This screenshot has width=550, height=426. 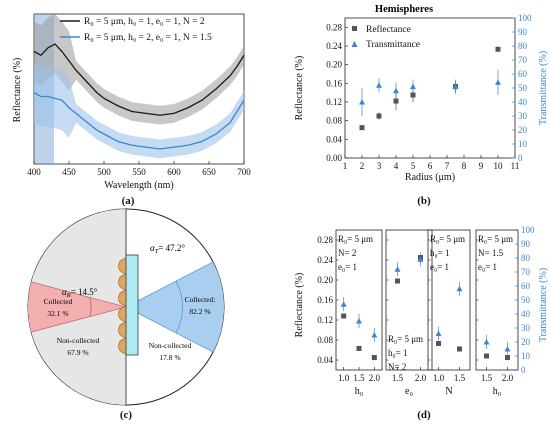 I want to click on panel-a-caption: (a), so click(x=128, y=201).